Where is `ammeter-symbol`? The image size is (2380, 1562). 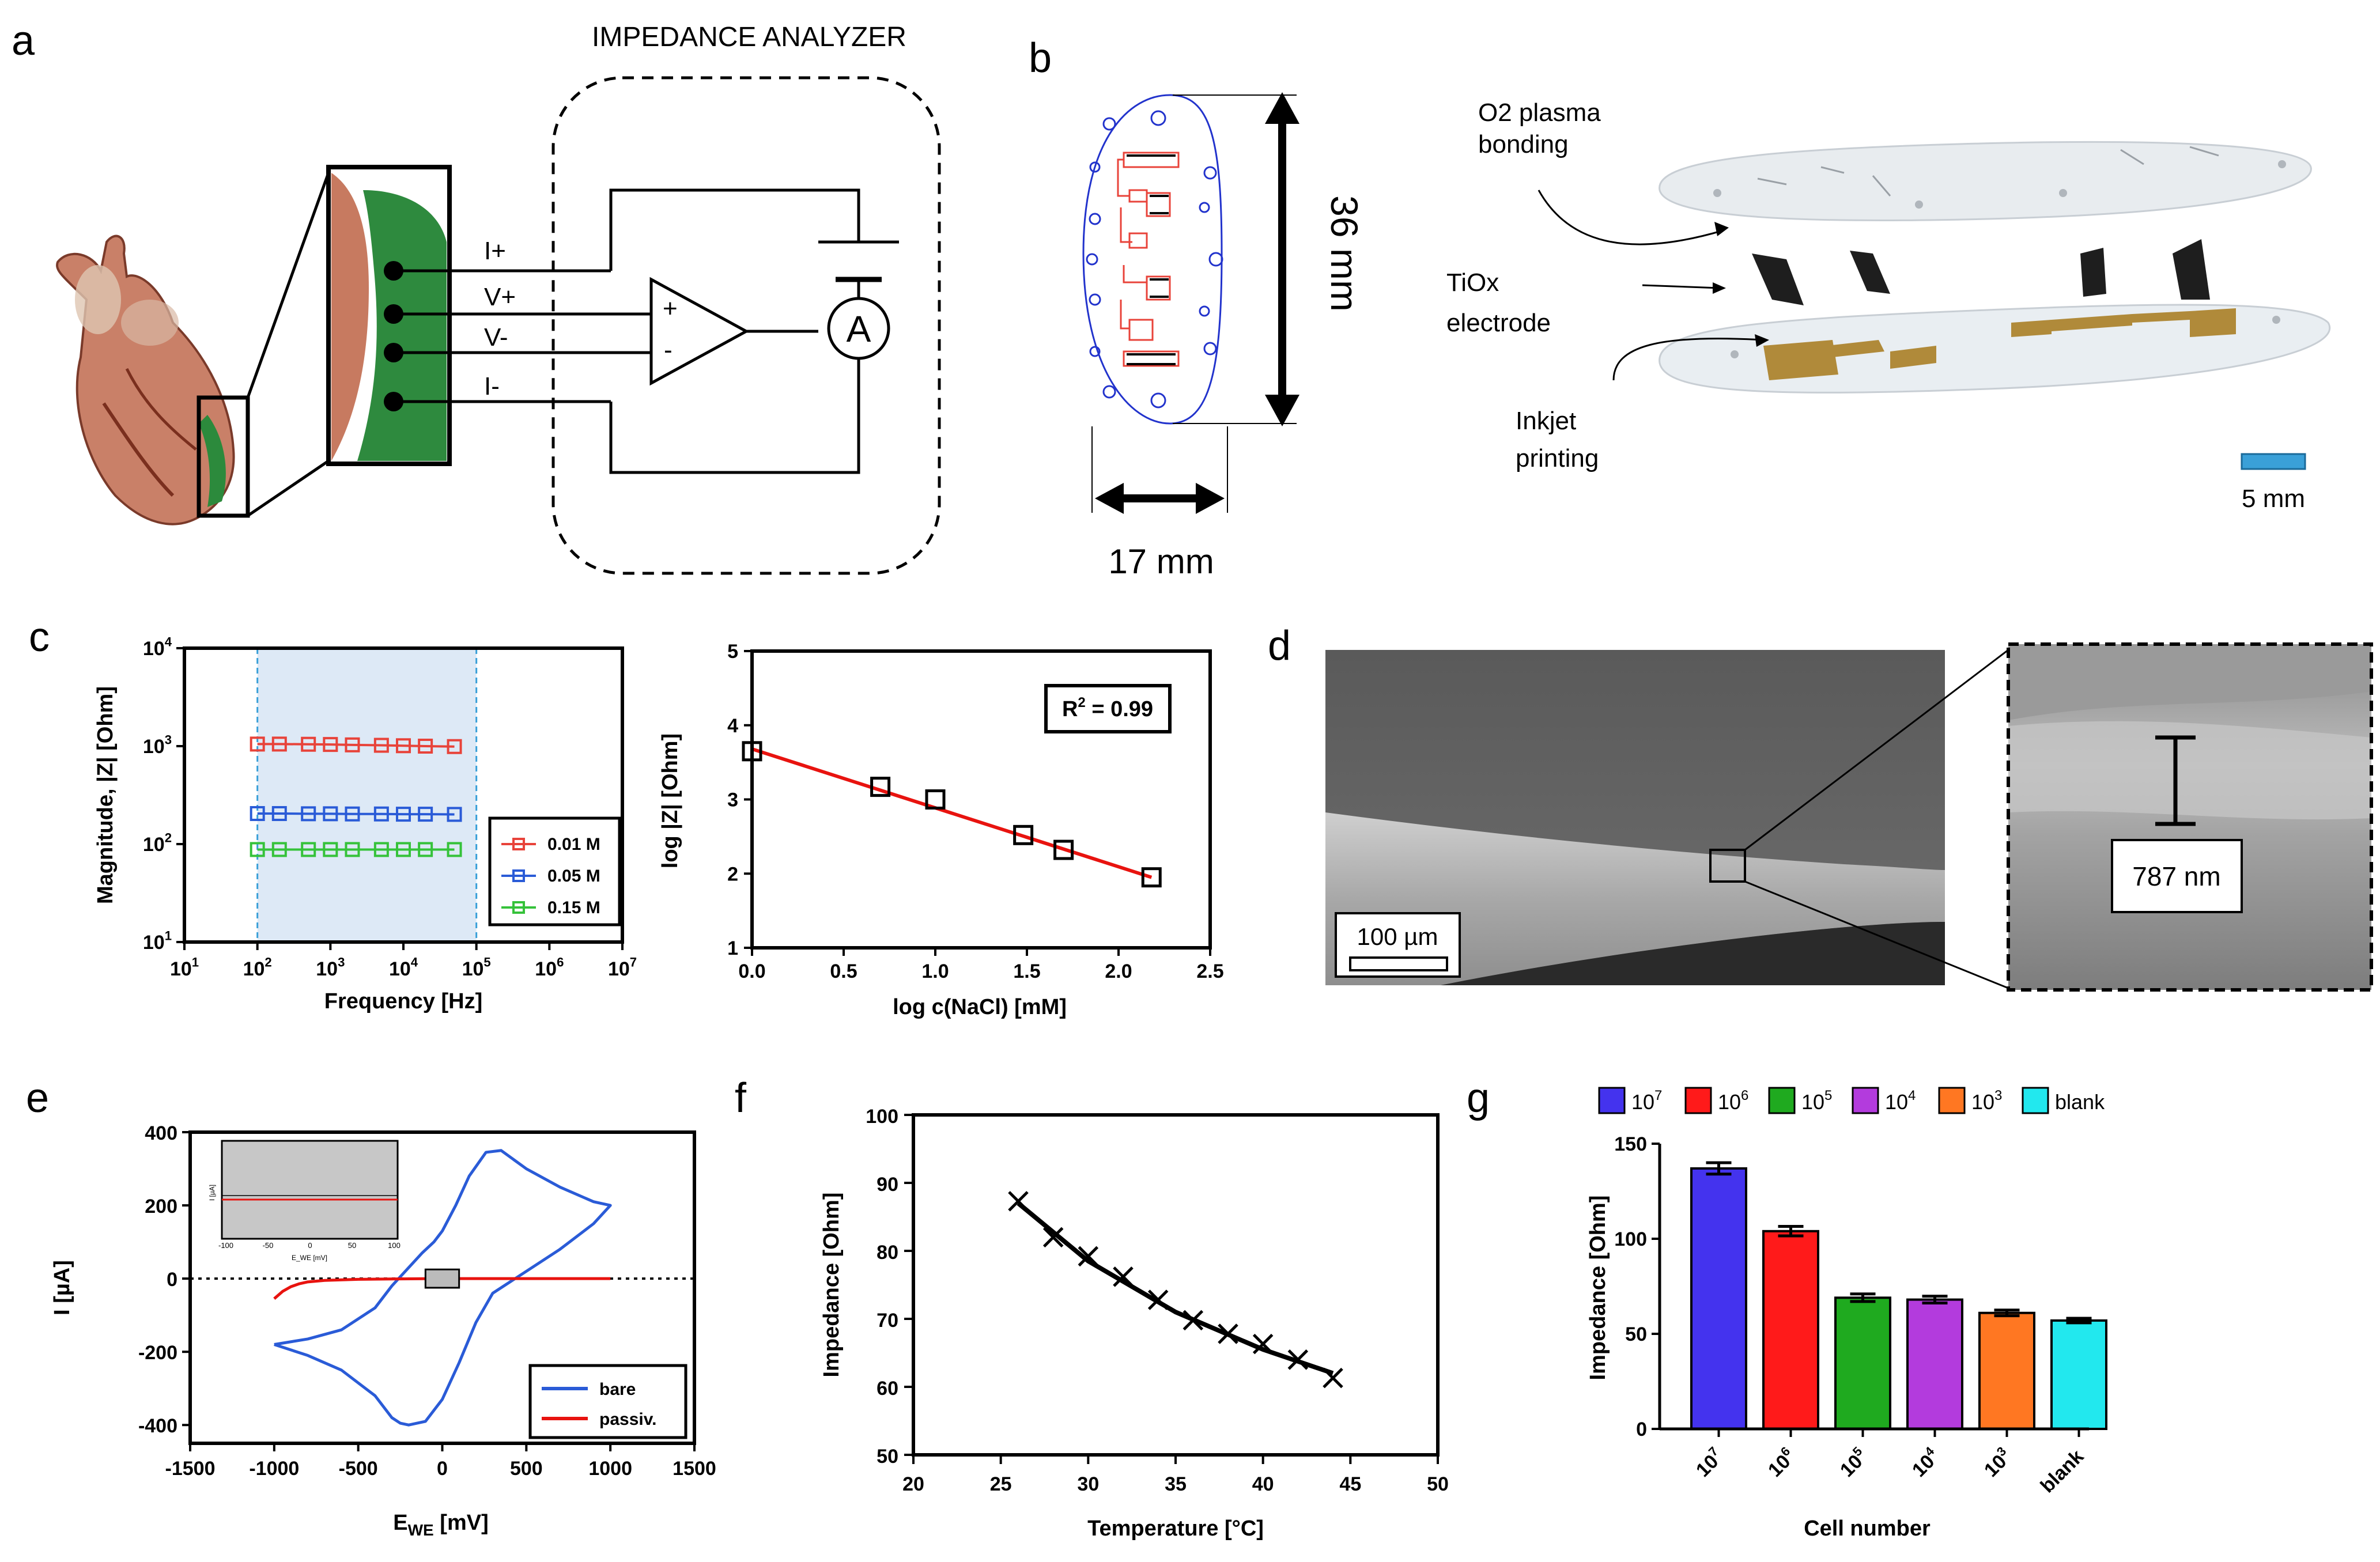 ammeter-symbol is located at coordinates (858, 328).